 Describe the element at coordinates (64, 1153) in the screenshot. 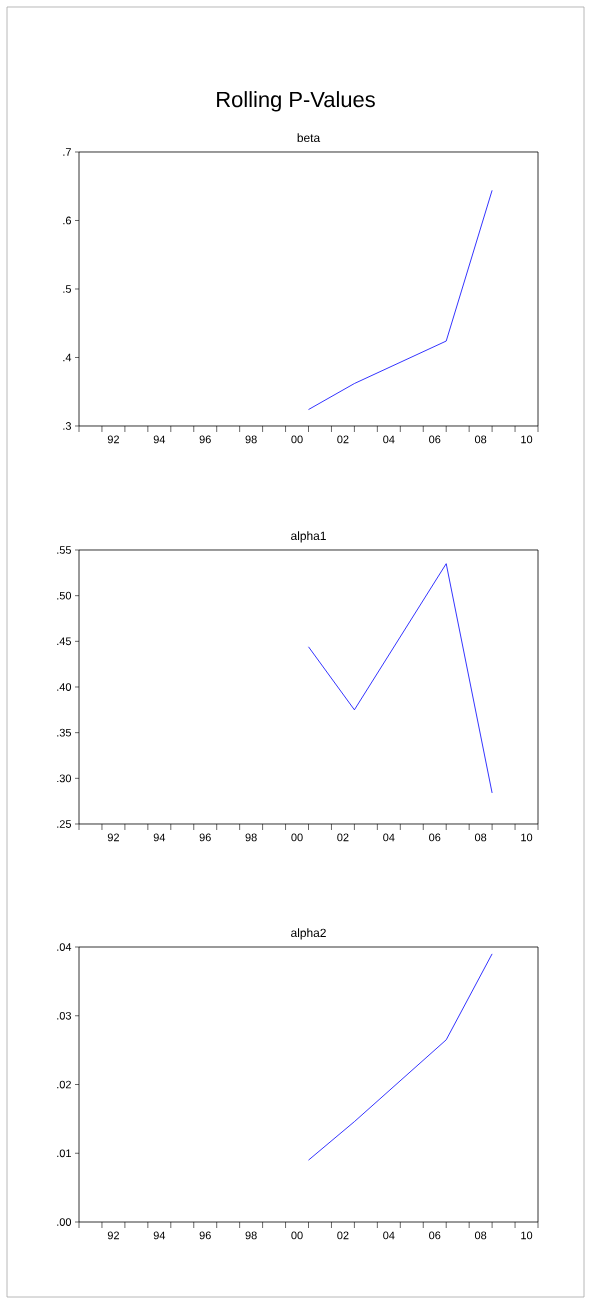

I see `y-tick-label: .01` at that location.